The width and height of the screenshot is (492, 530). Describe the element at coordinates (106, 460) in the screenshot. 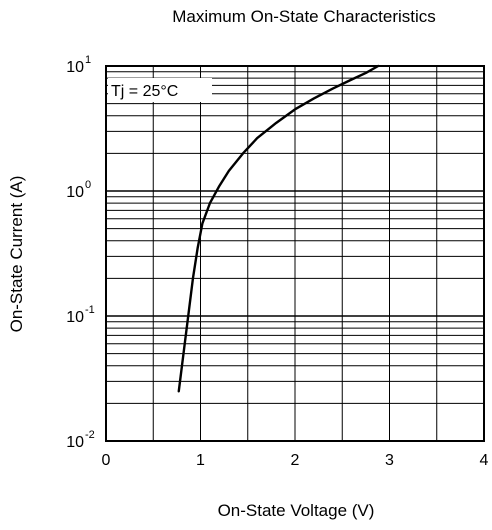

I see `x-tick-label: 0` at that location.